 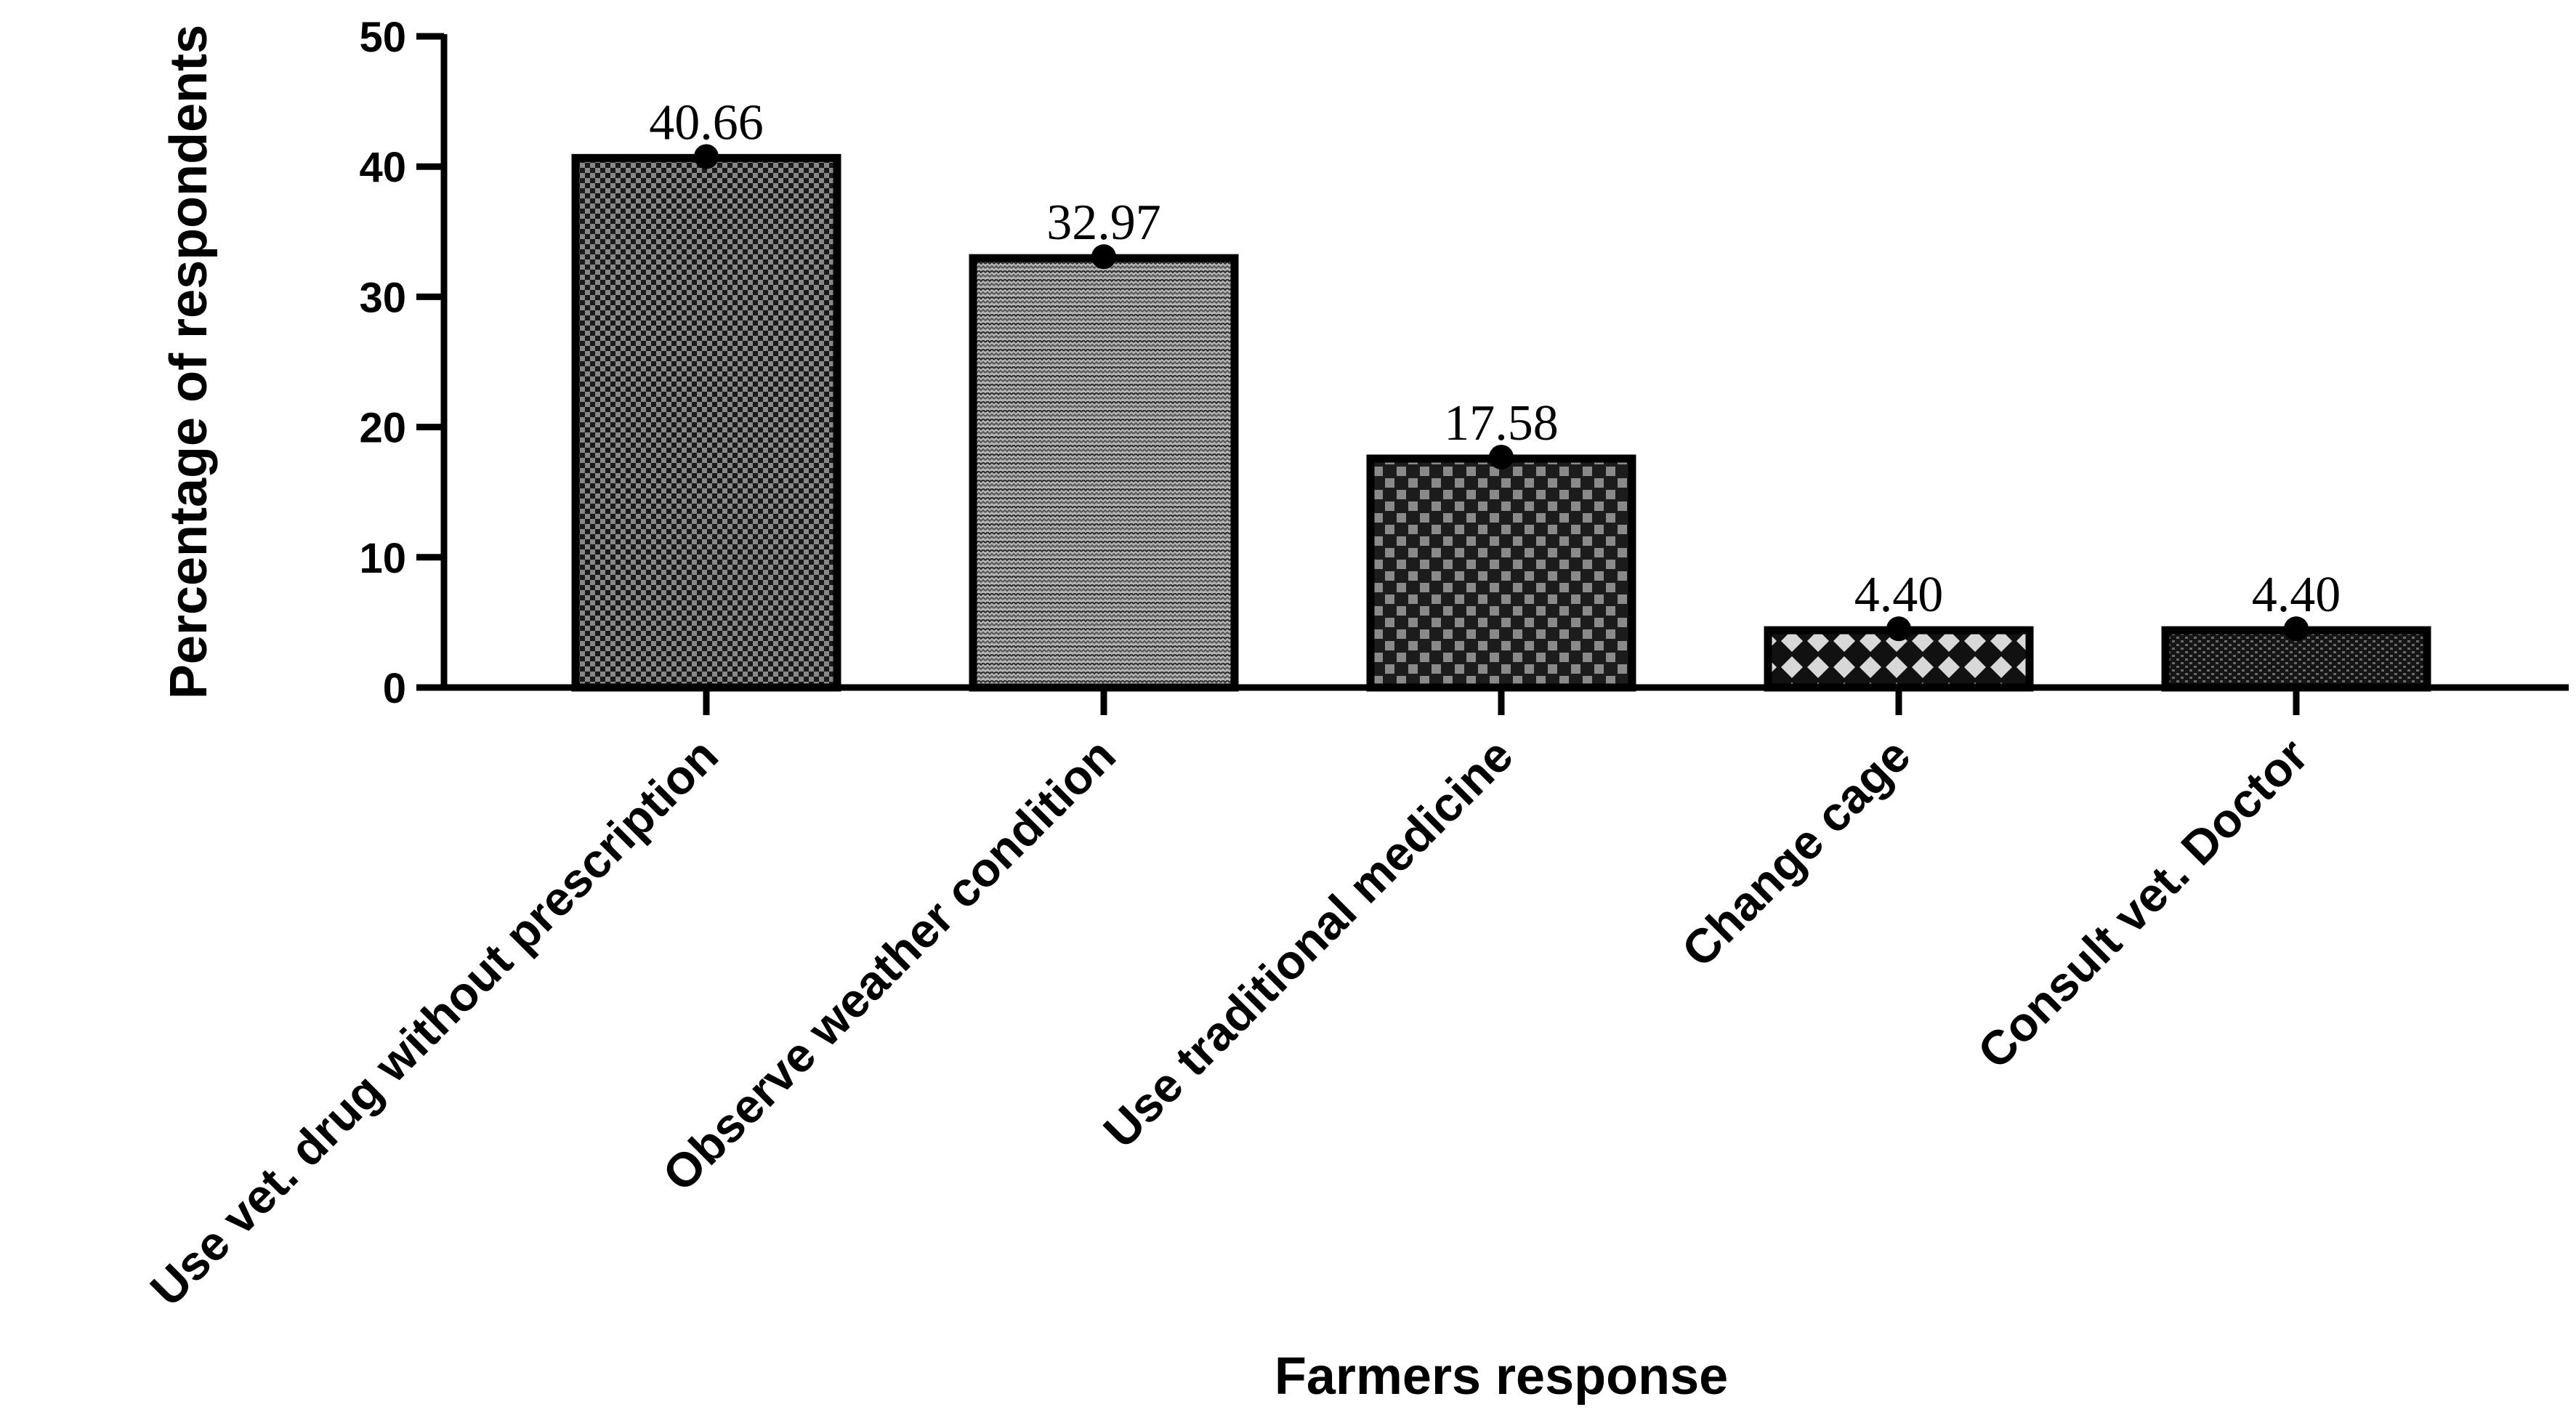 I want to click on x-tick-label: Use traditional medicine, so click(x=1308, y=943).